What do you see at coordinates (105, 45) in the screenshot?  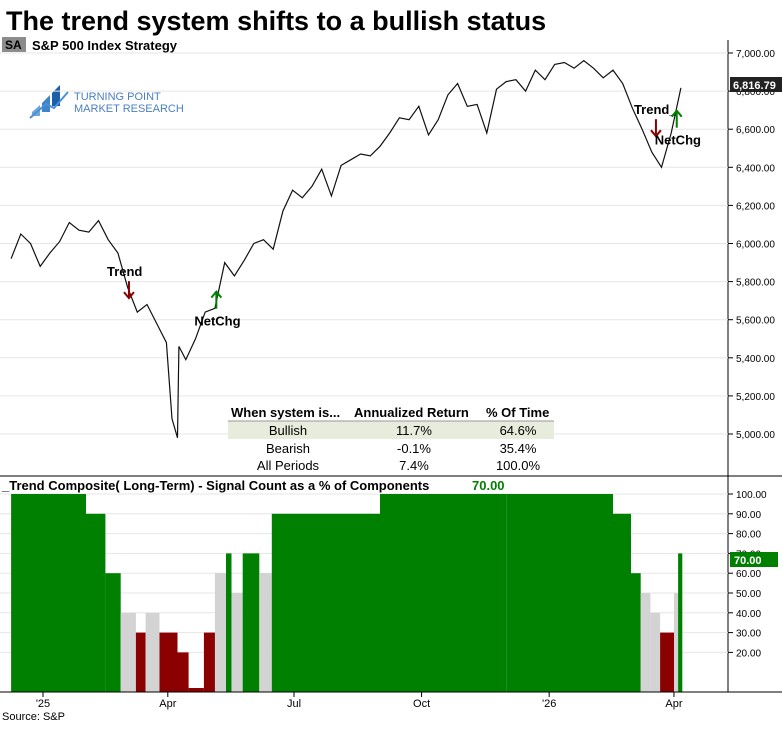 I see `chart-subtitle: S&P 500 Index Strategy` at bounding box center [105, 45].